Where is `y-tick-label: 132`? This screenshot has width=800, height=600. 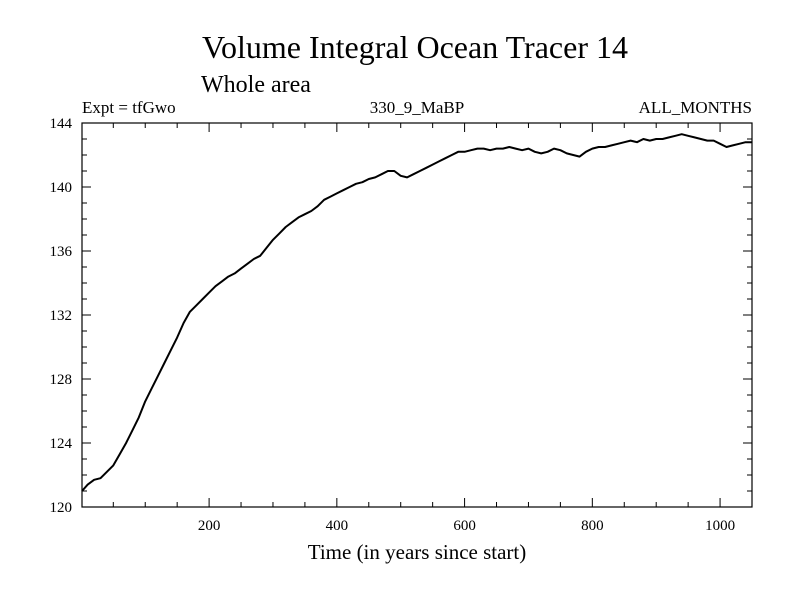
y-tick-label: 132 is located at coordinates (61, 316).